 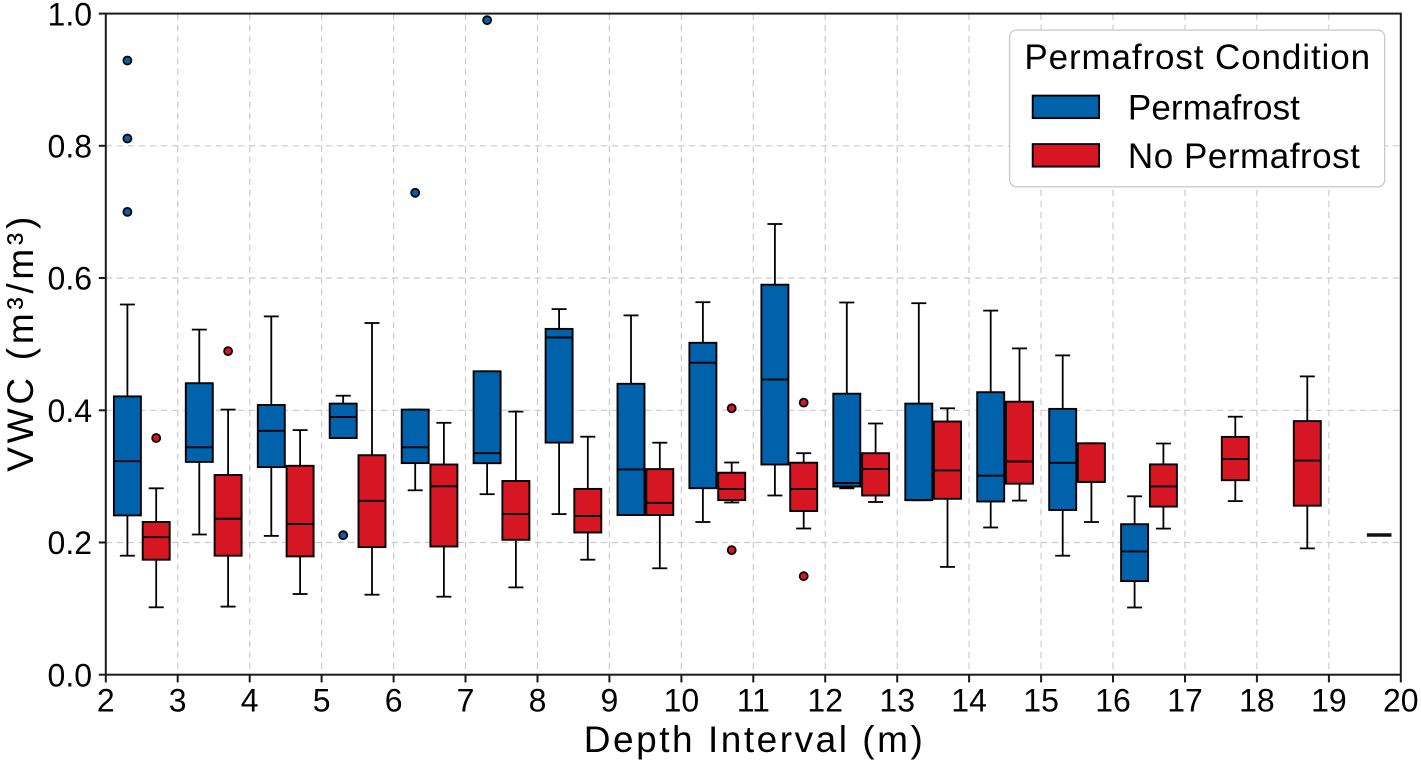 What do you see at coordinates (70, 675) in the screenshot?
I see `svg-text: 0.0` at bounding box center [70, 675].